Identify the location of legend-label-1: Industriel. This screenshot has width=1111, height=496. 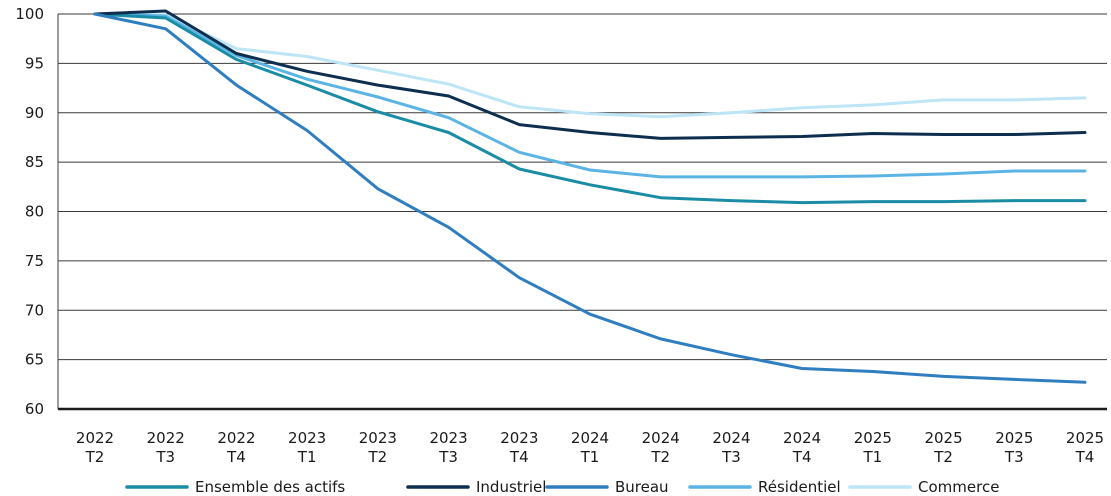
(511, 487).